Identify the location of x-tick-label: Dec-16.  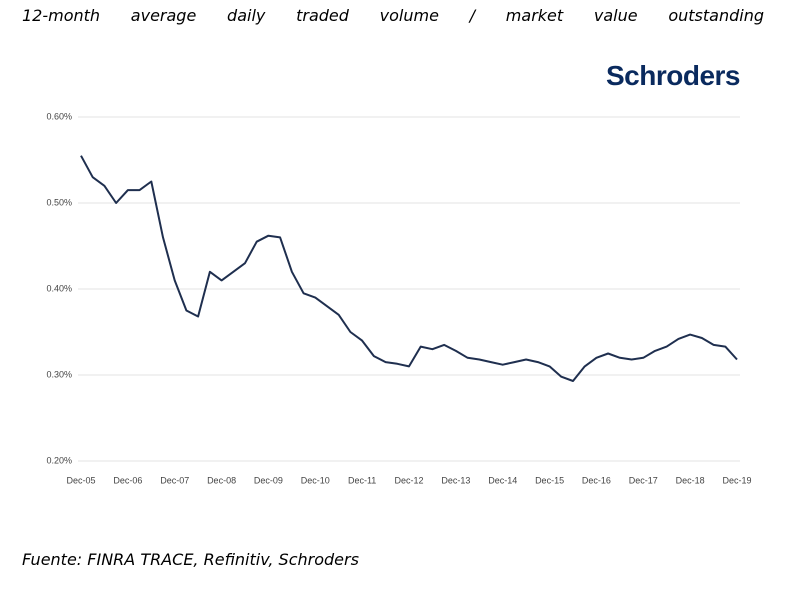
(596, 480).